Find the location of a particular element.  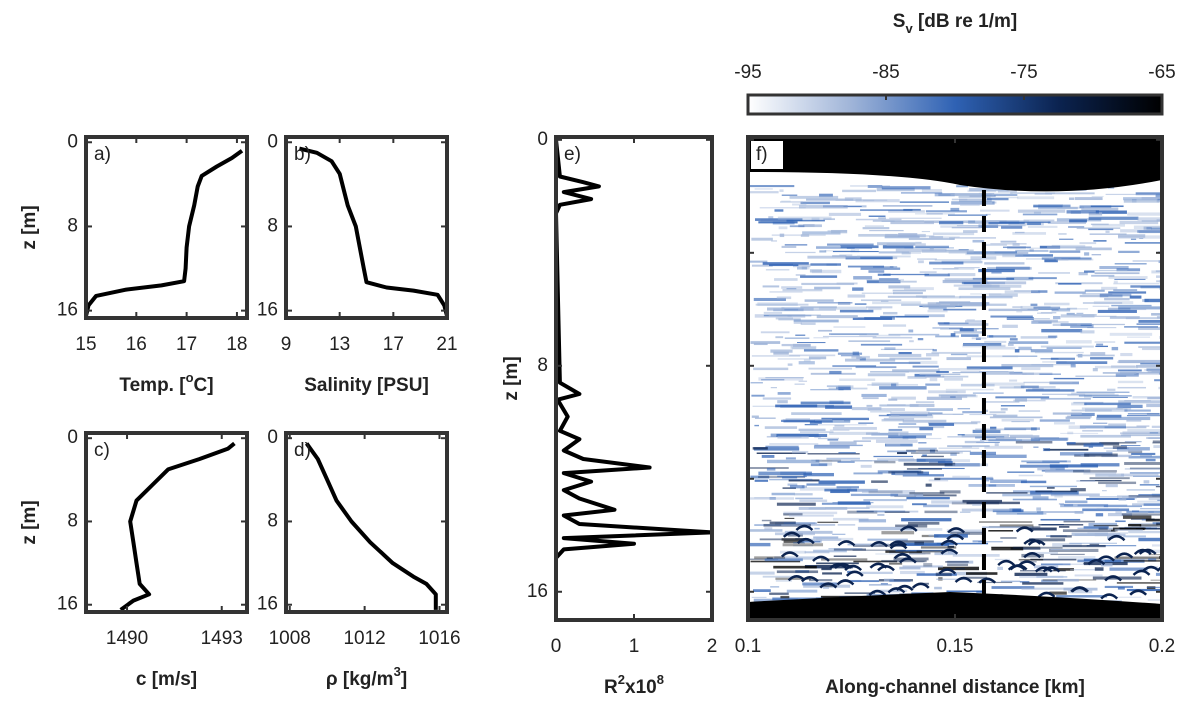

echo-surface is located at coordinates (955, 164).